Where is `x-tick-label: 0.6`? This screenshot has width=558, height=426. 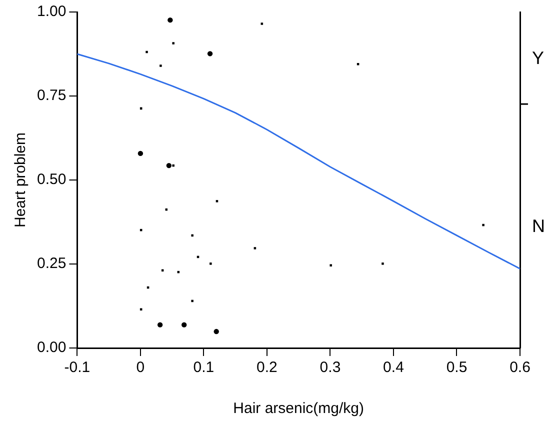
x-tick-label: 0.6 is located at coordinates (520, 367).